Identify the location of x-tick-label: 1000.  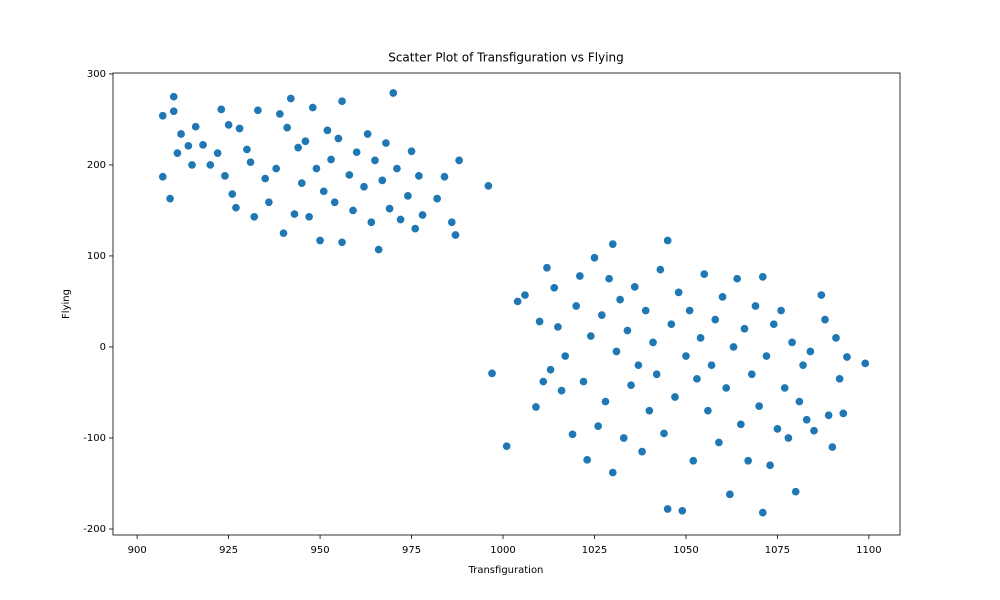
(502, 550).